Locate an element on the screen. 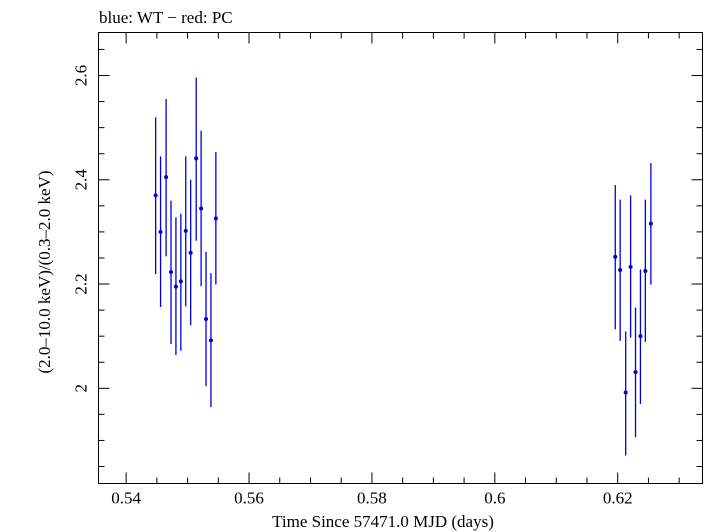 The image size is (705, 532). y-tick-label: 2.6 is located at coordinates (81, 75).